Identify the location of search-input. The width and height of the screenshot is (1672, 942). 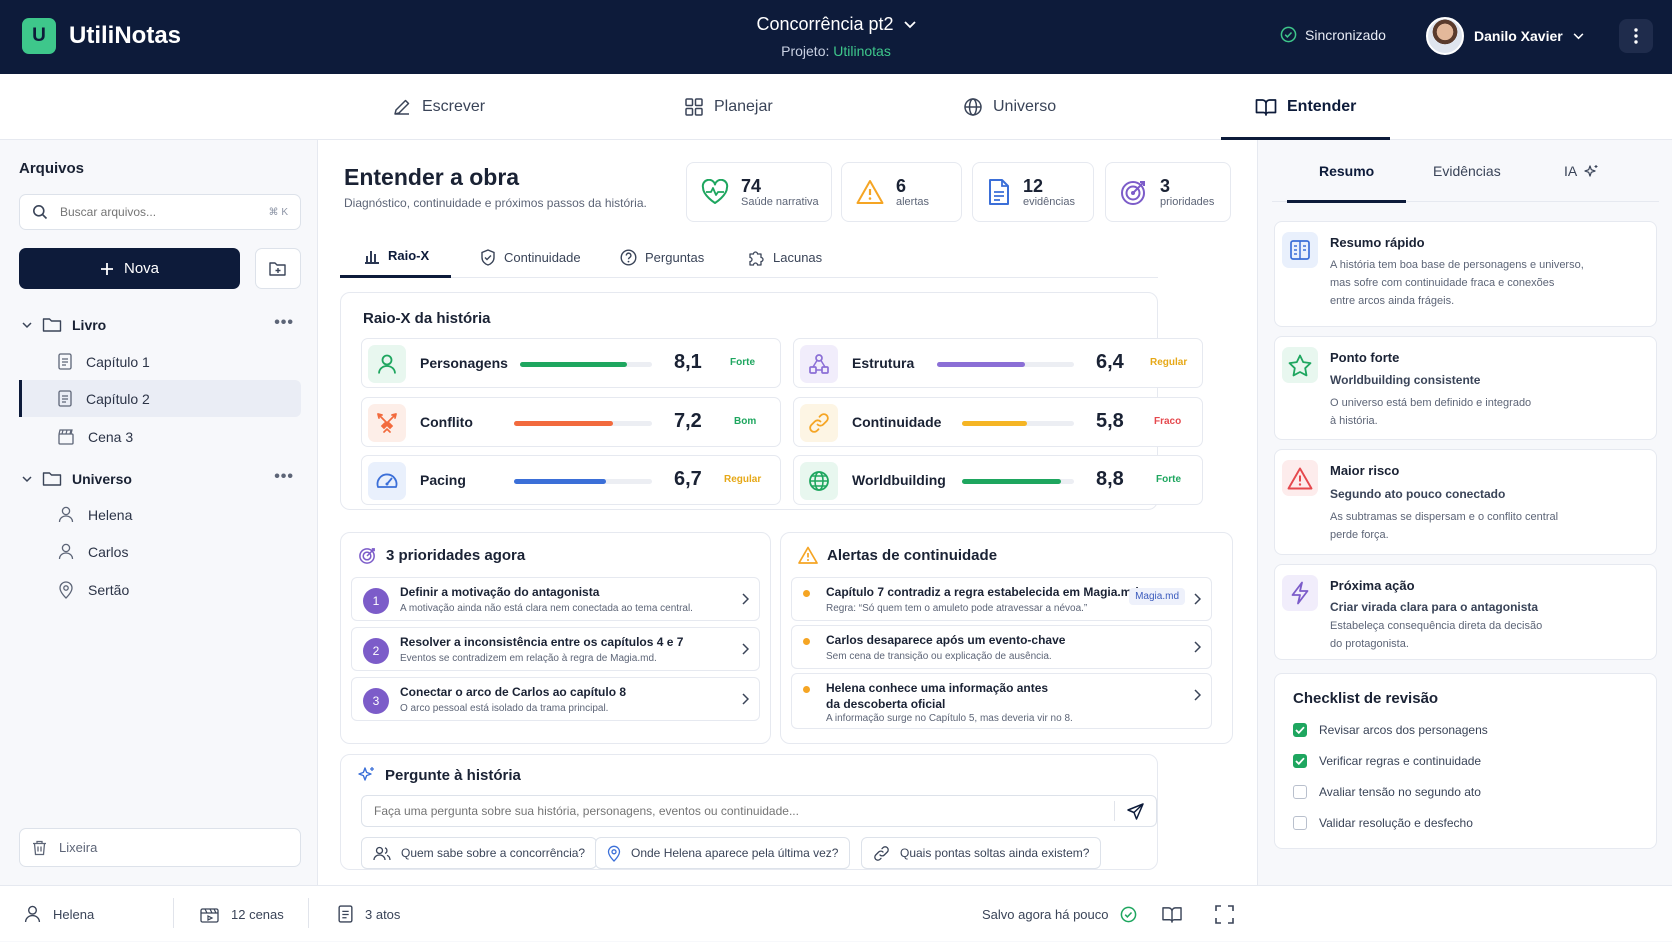
(158, 212).